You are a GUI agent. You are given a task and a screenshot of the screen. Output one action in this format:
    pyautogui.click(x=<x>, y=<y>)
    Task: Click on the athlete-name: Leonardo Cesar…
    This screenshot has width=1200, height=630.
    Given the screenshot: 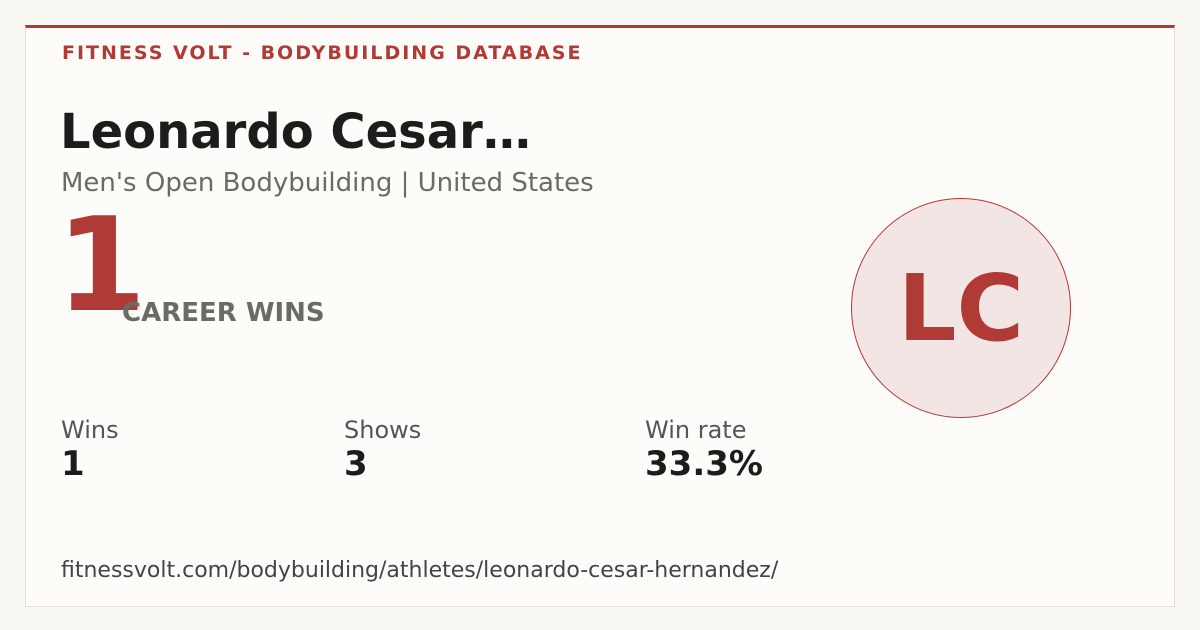 What is the action you would take?
    pyautogui.click(x=295, y=132)
    